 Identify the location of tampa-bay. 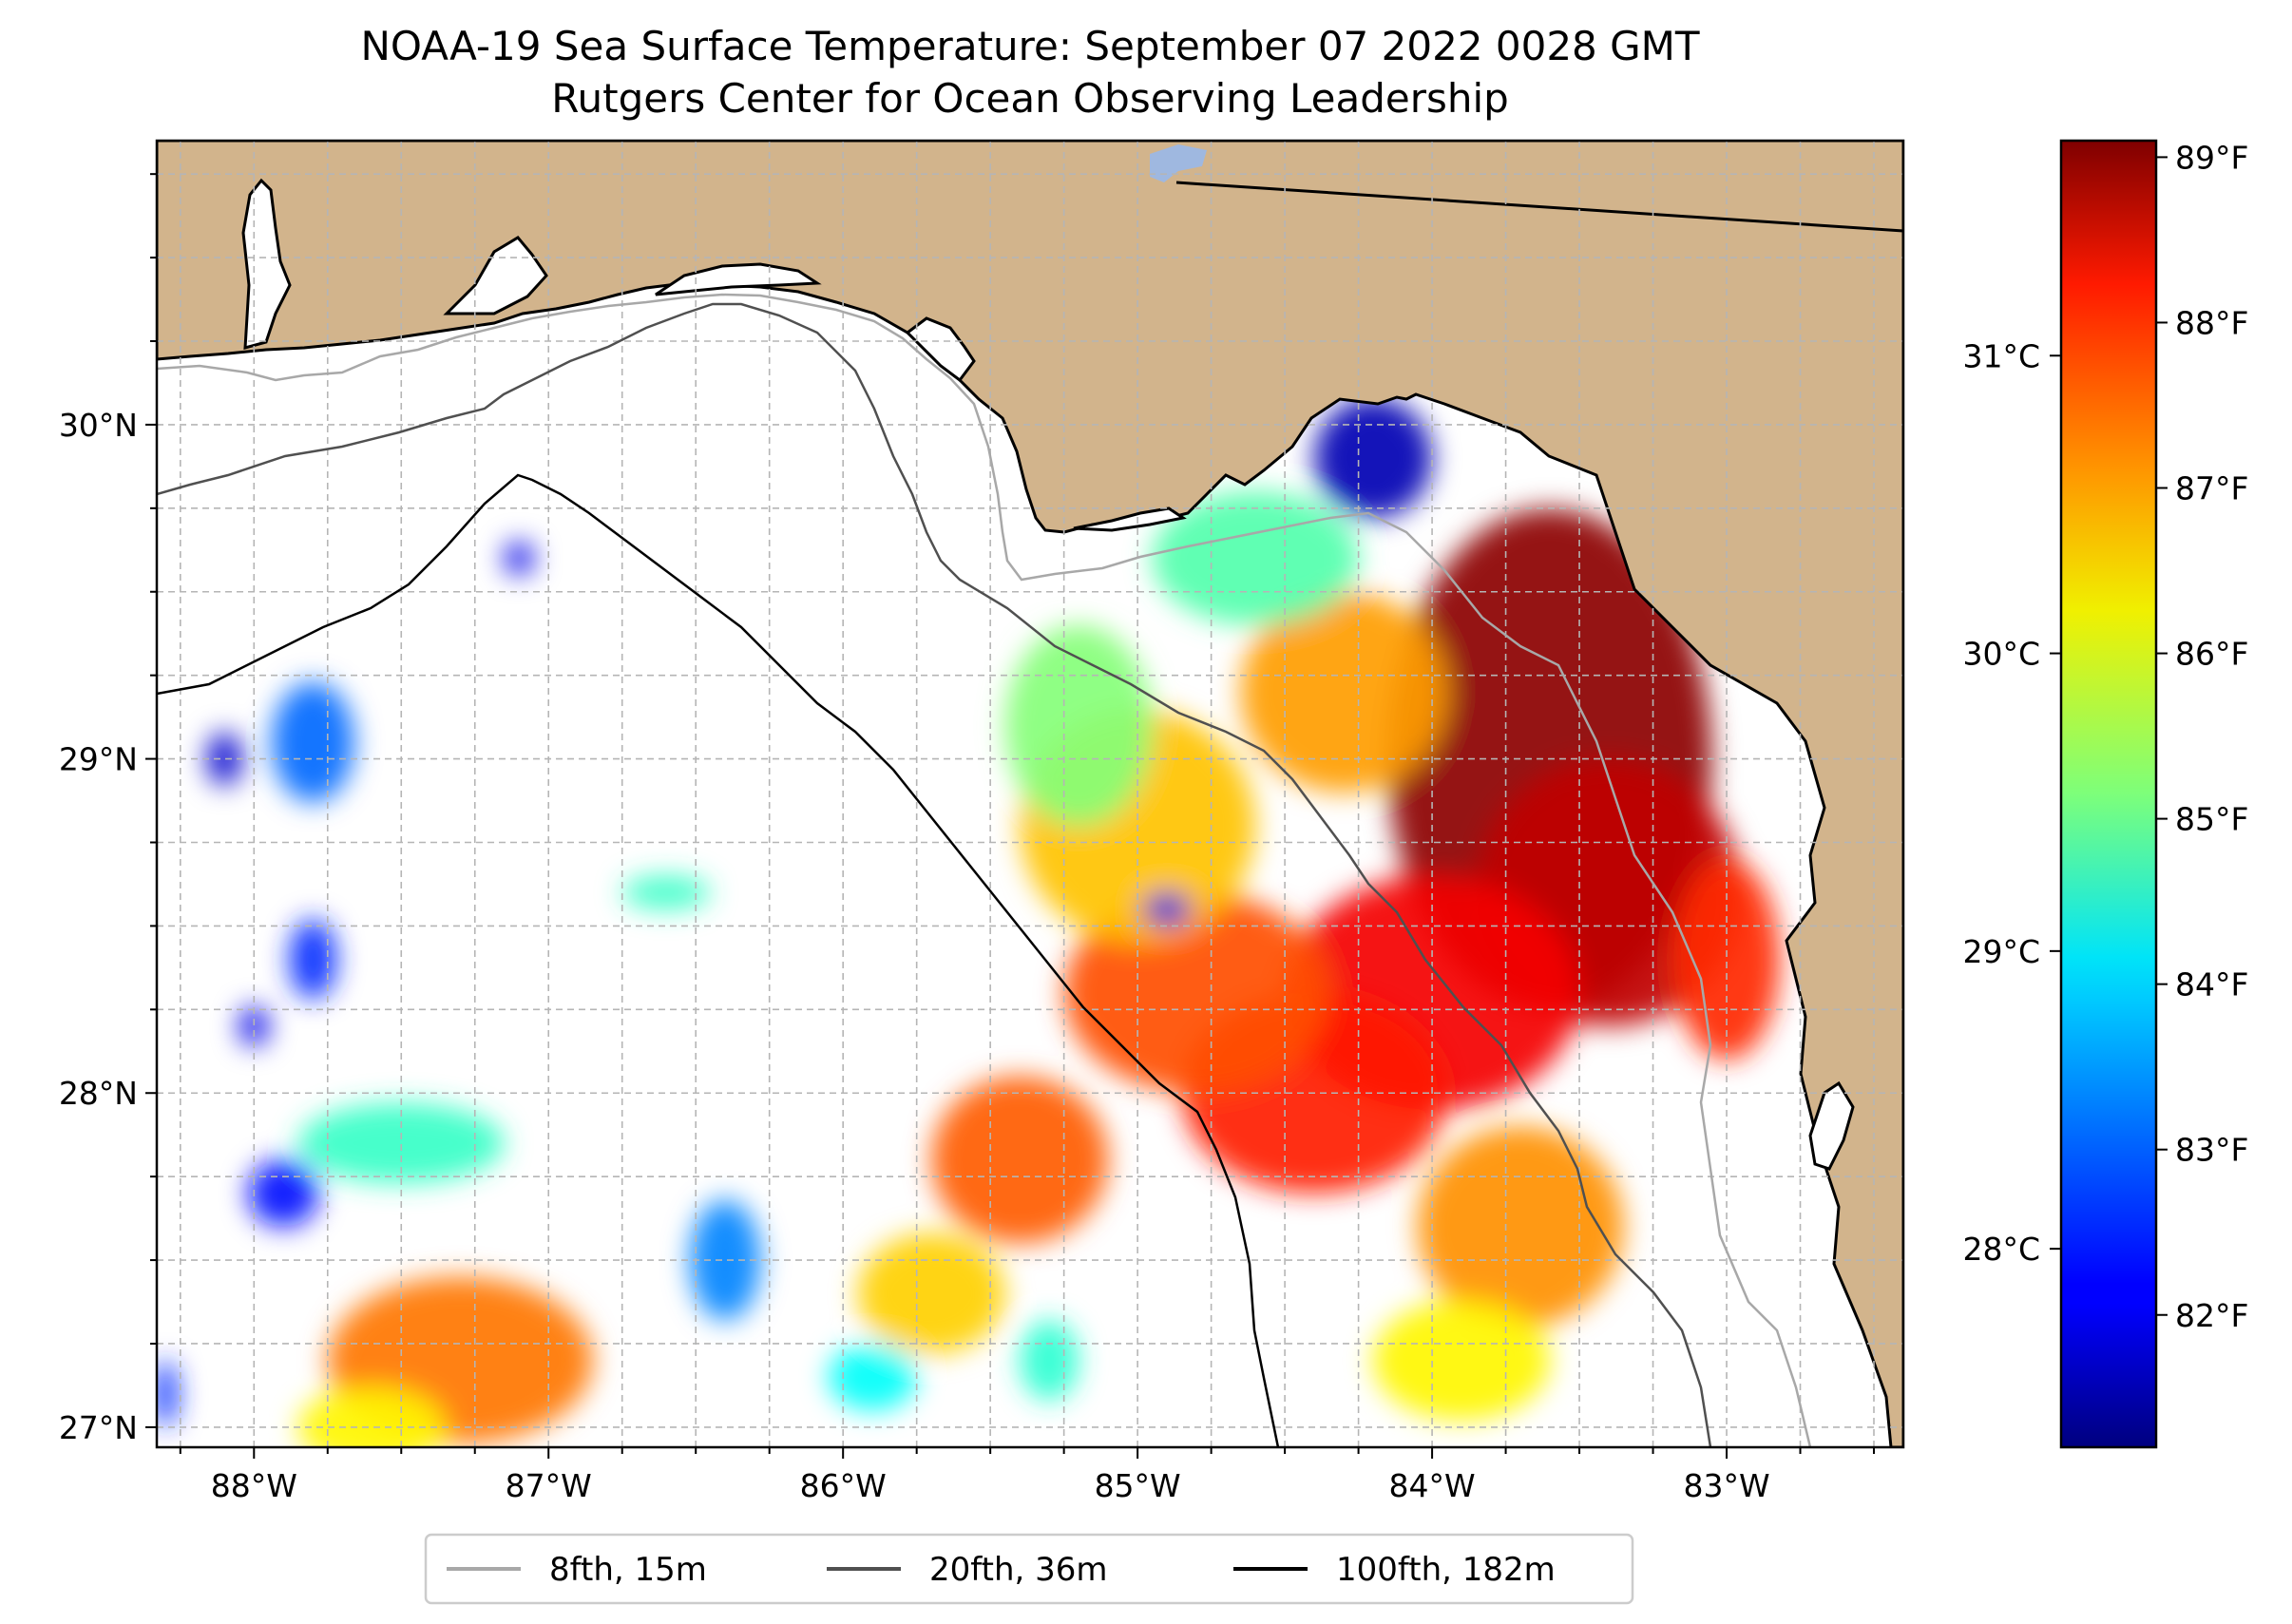
(1831, 1125).